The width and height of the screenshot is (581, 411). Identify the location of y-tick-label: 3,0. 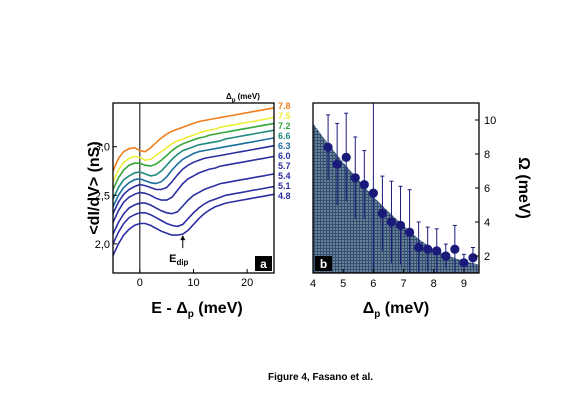
(102, 148).